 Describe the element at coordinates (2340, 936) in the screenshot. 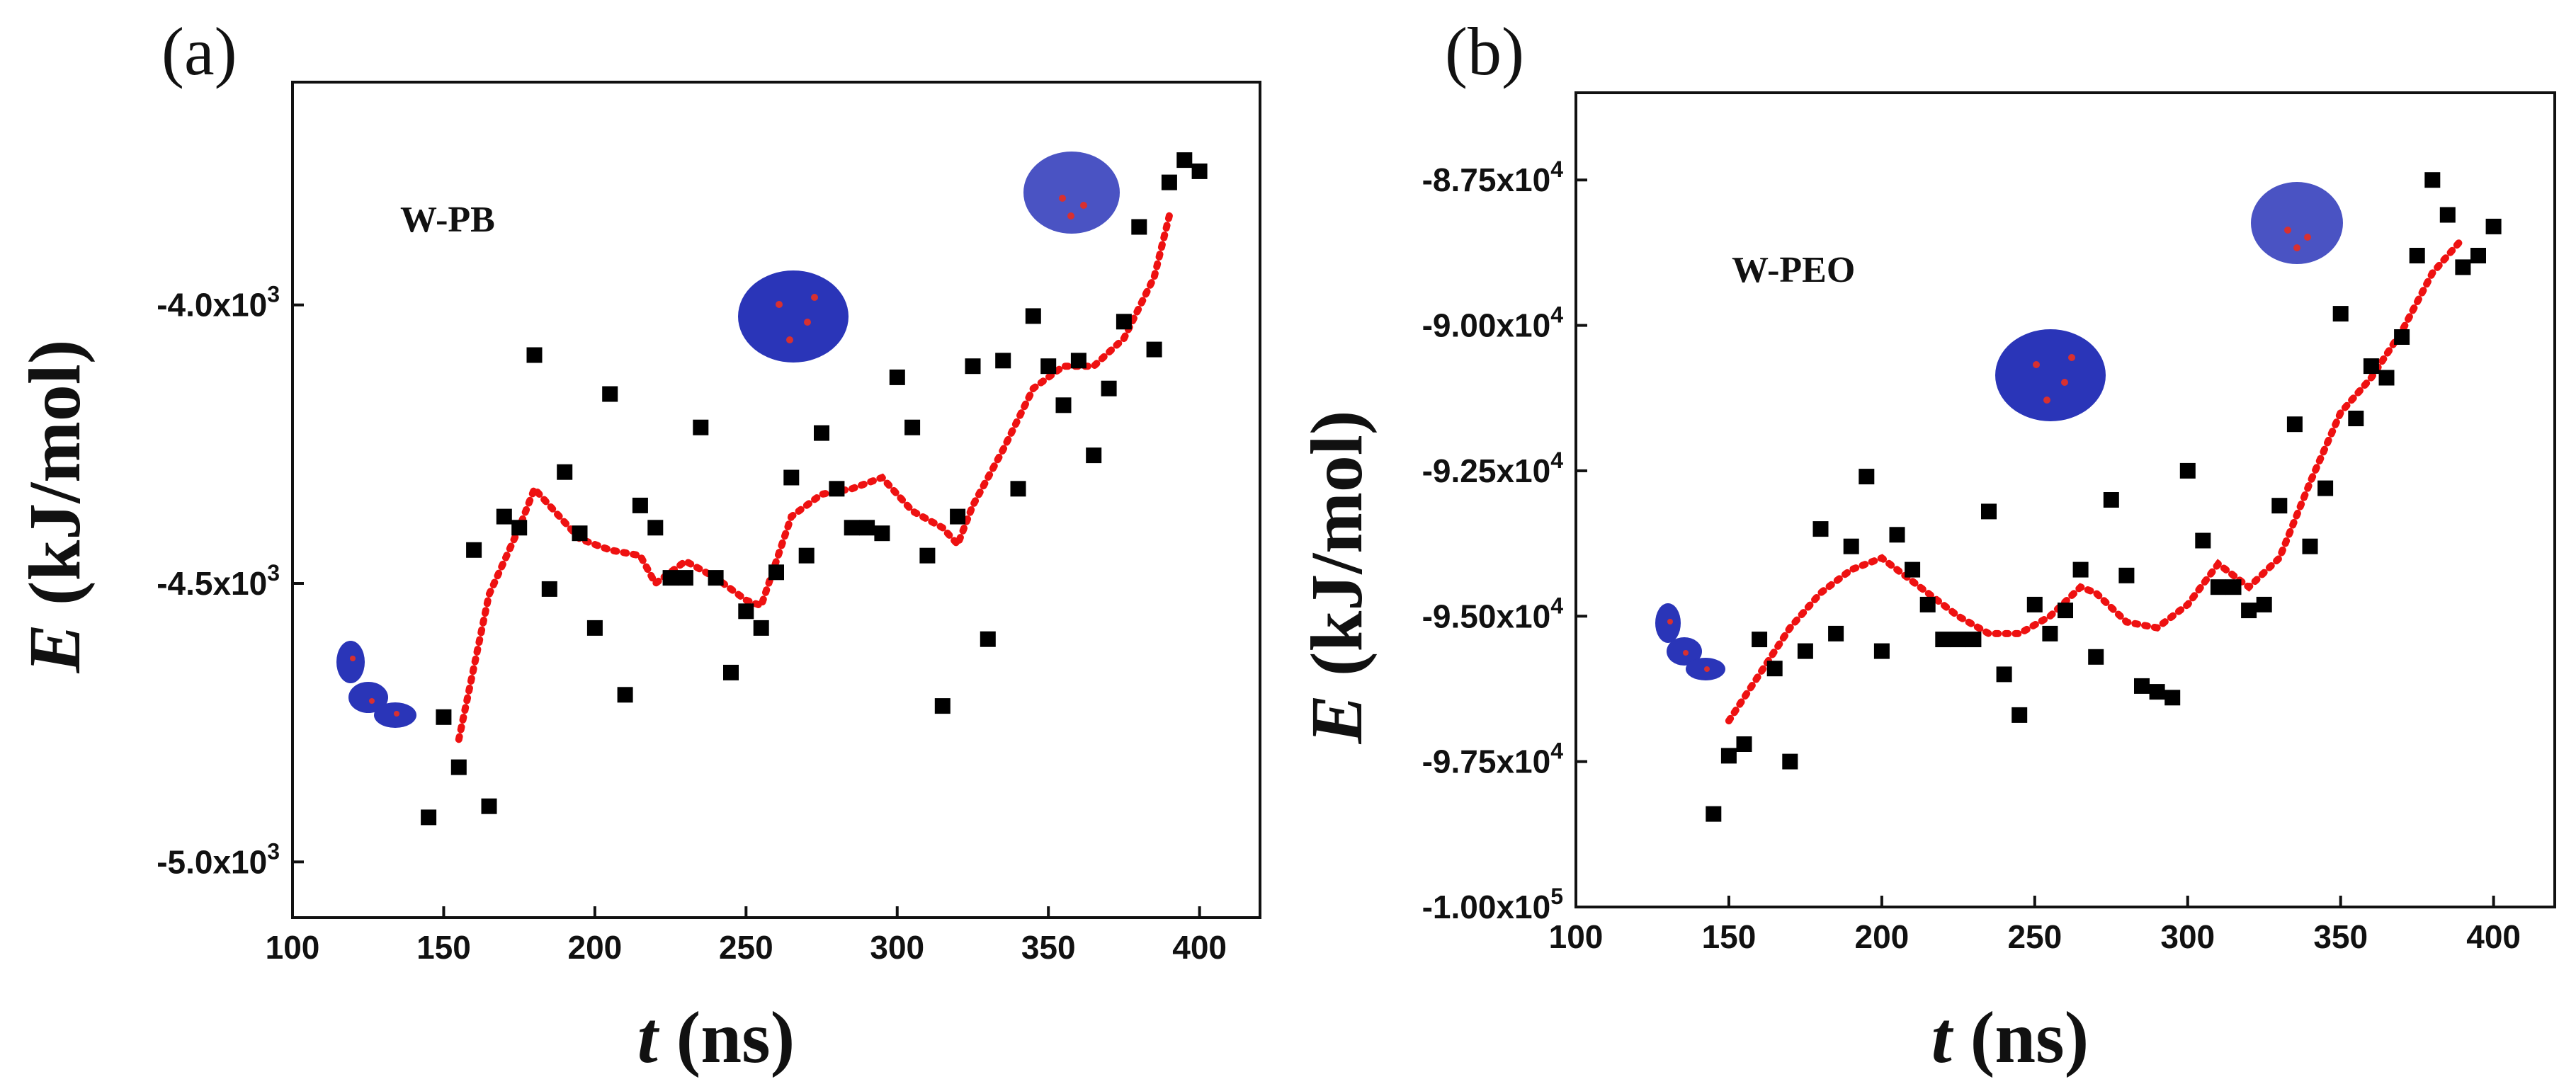

I see `panel-b-x-tick-label: 350` at that location.